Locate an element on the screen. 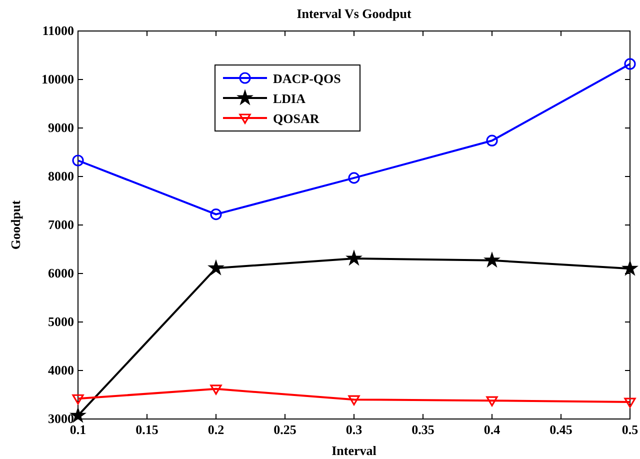  x-tick-label: 0.4 is located at coordinates (492, 429).